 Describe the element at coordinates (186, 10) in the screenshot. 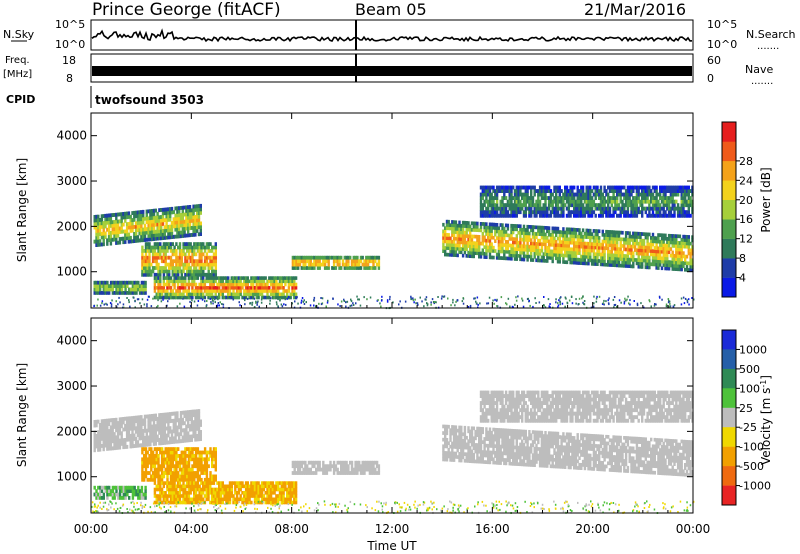

I see `station-title: Prince George (fitACF)` at that location.